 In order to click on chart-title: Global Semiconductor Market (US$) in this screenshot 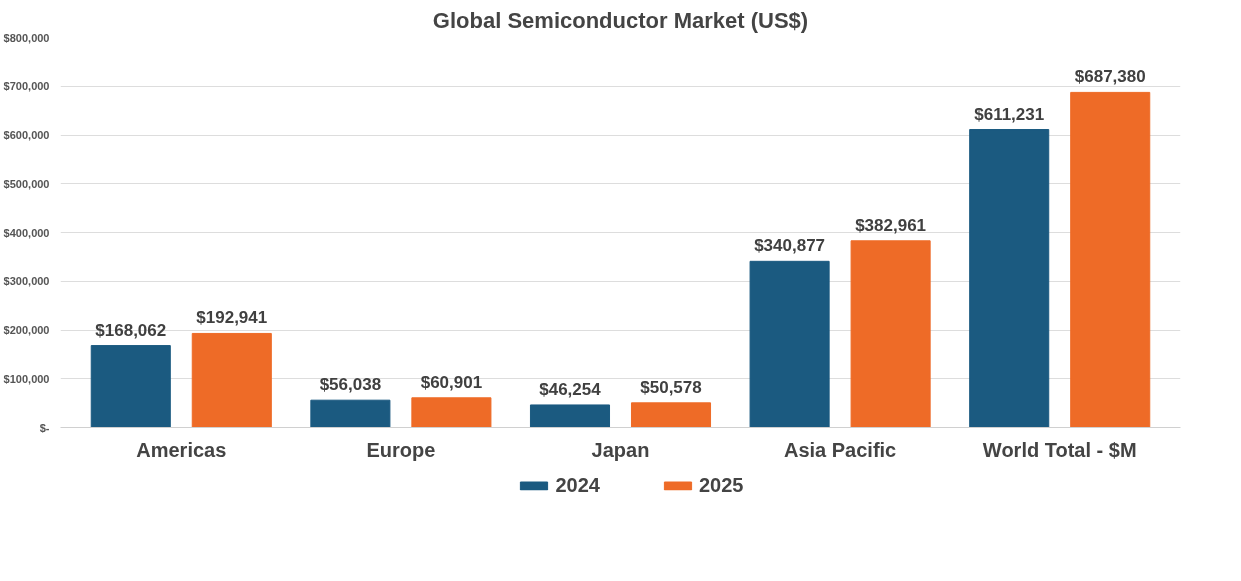, I will do `click(620, 20)`.